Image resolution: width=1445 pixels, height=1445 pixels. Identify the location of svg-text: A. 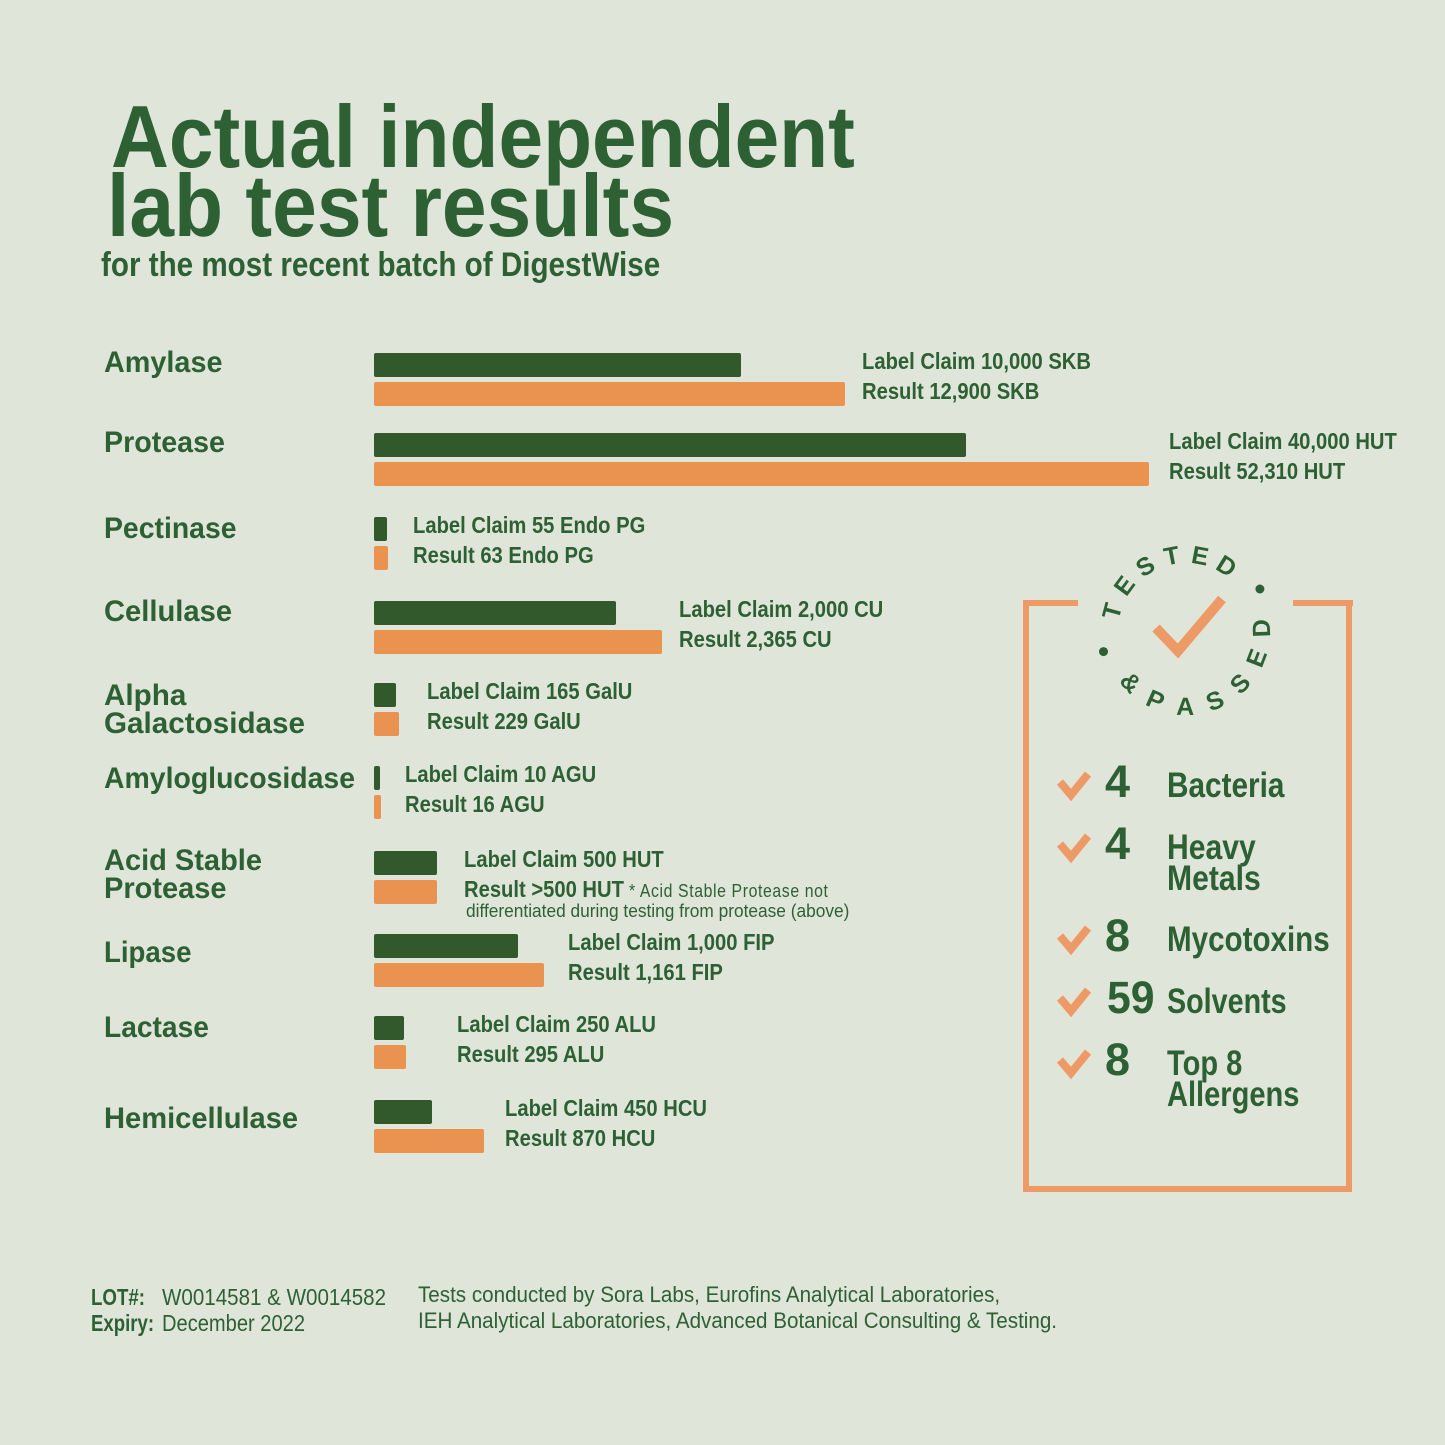
(1185, 707).